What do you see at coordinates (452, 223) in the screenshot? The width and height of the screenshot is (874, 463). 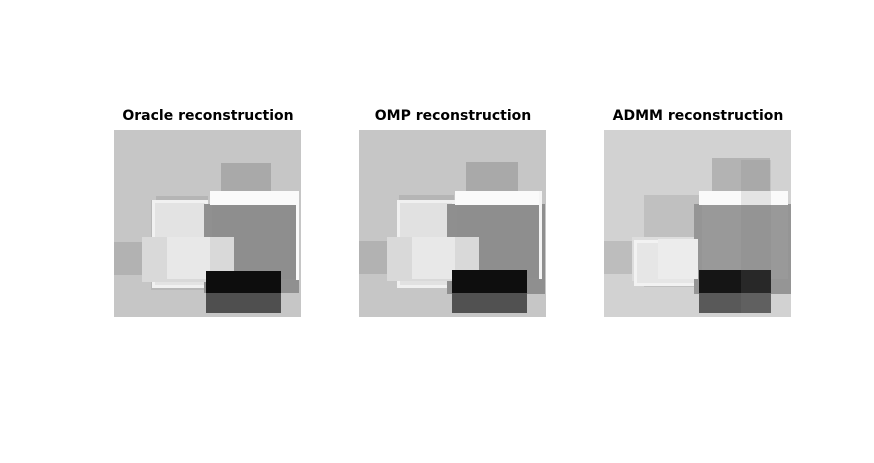 I see `reconstruction-image-omp` at bounding box center [452, 223].